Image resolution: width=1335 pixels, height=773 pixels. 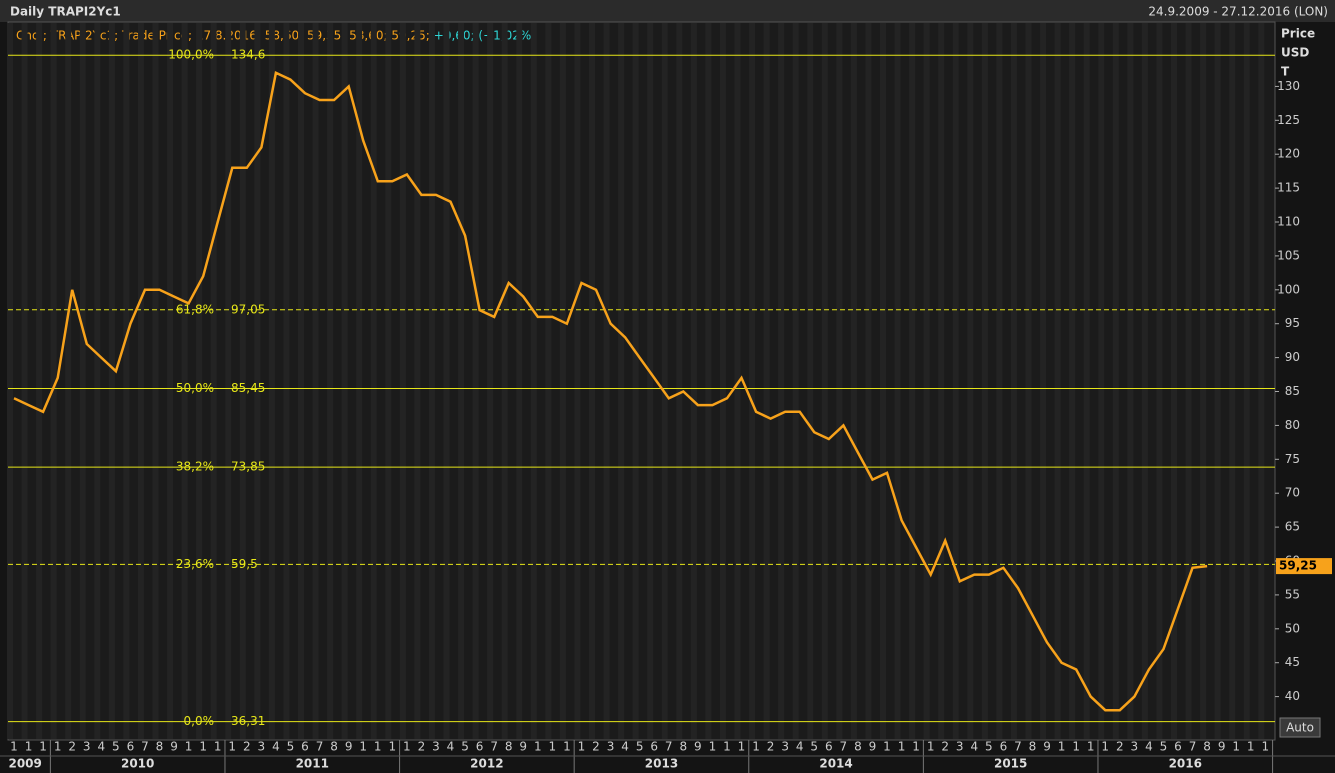 I want to click on y-tick-label: 85, so click(x=1292, y=391).